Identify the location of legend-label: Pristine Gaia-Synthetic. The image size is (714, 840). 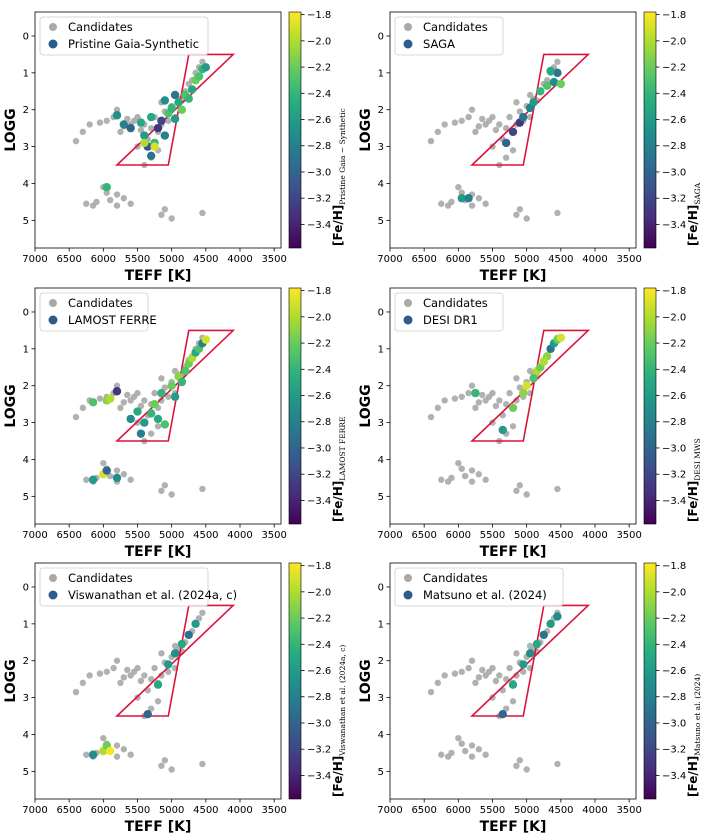
(133, 44).